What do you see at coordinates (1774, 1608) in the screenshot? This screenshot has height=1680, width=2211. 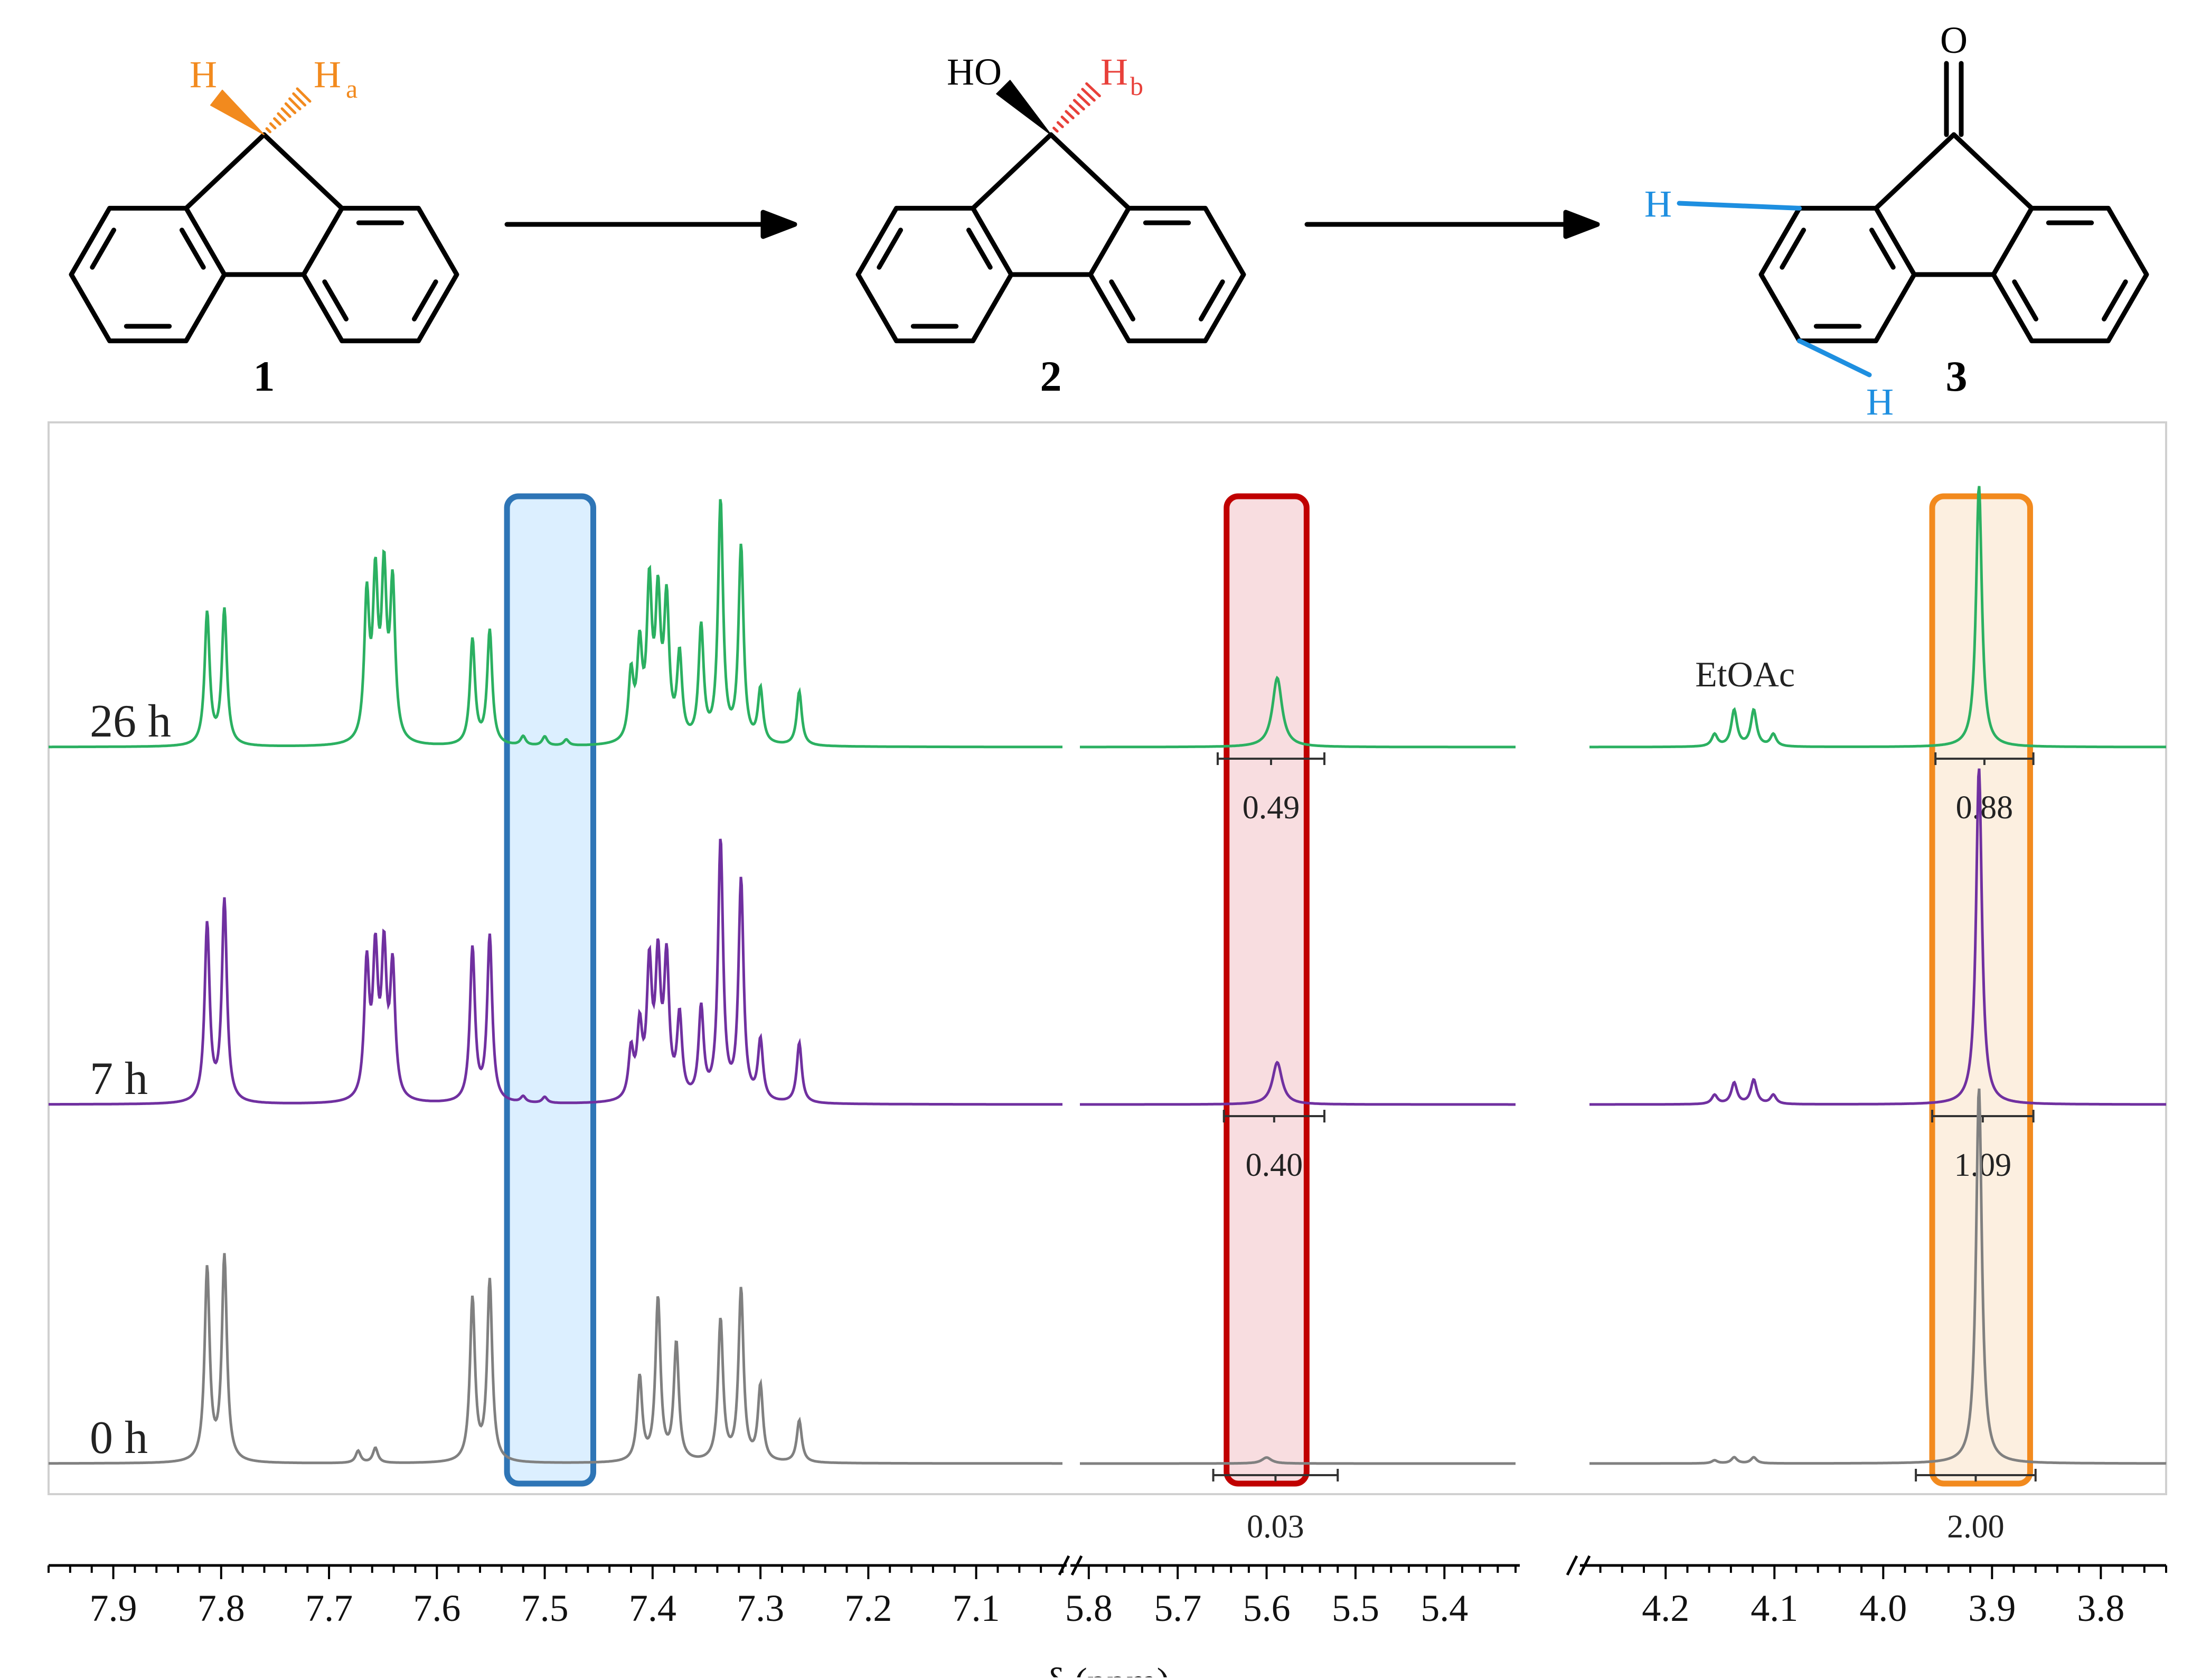 I see `tick-label: 4.1` at bounding box center [1774, 1608].